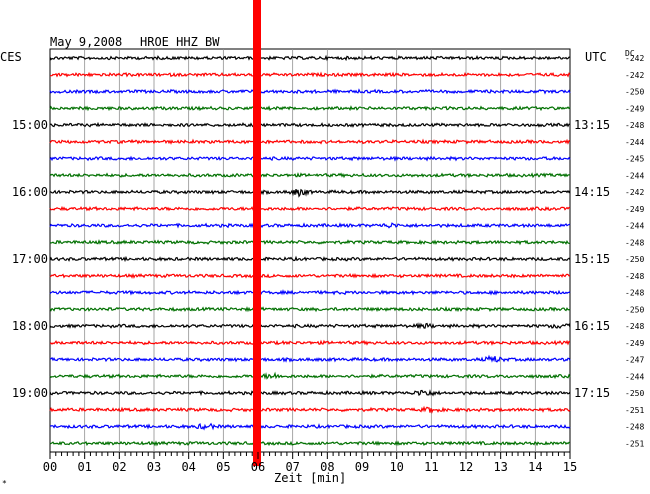 This screenshot has width=650, height=494. Describe the element at coordinates (396, 467) in the screenshot. I see `x-tick-label: 10` at that location.